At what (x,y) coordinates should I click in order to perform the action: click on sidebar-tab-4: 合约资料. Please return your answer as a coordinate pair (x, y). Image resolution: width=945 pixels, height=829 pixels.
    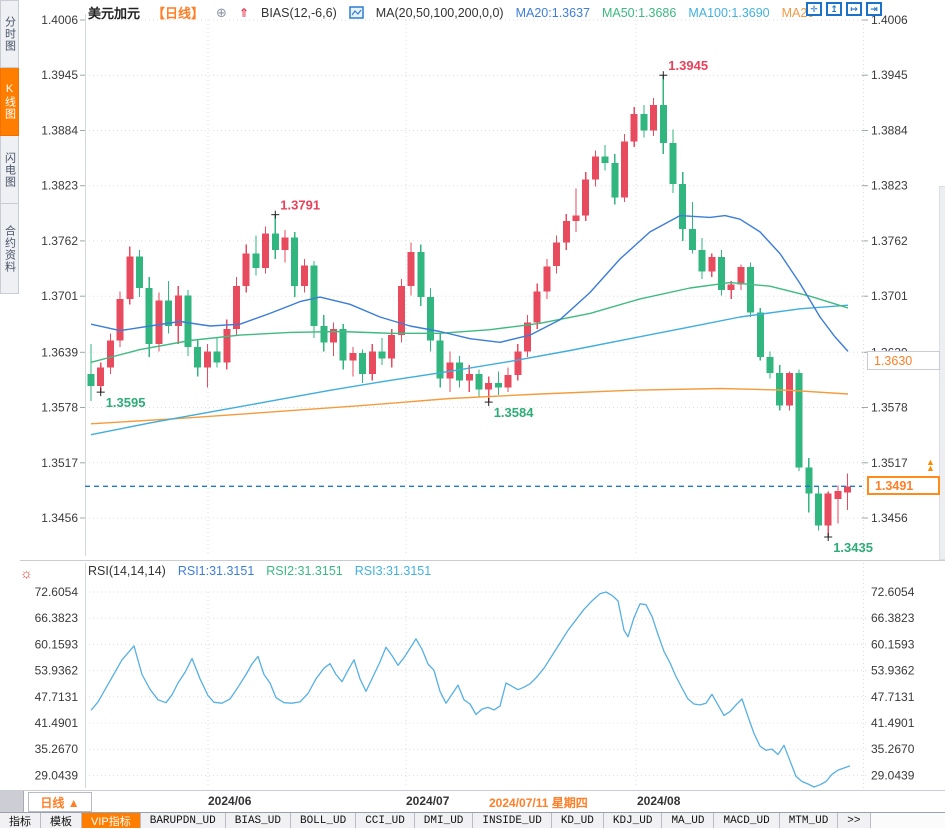
    Looking at the image, I should click on (9, 249).